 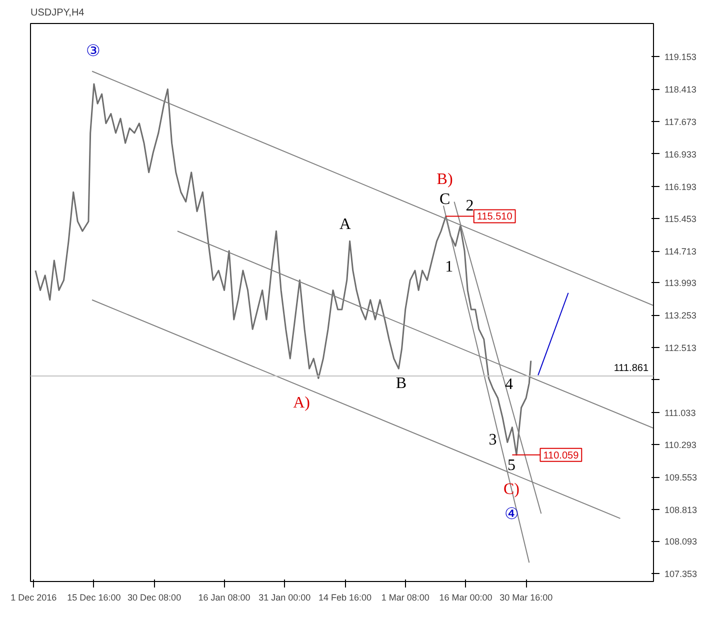 What do you see at coordinates (449, 267) in the screenshot?
I see `annotation: 1` at bounding box center [449, 267].